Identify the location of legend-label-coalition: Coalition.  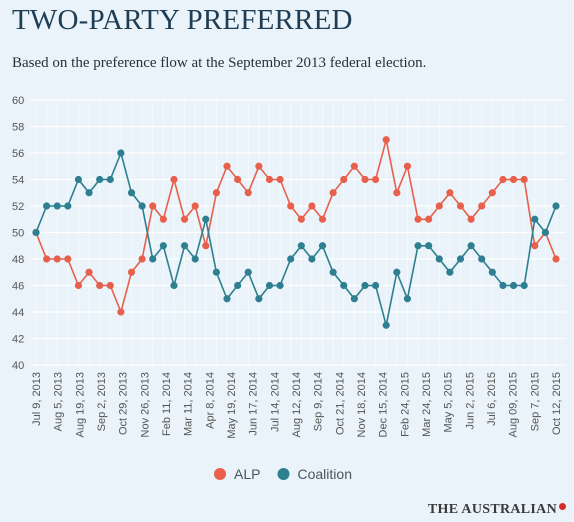
(325, 474).